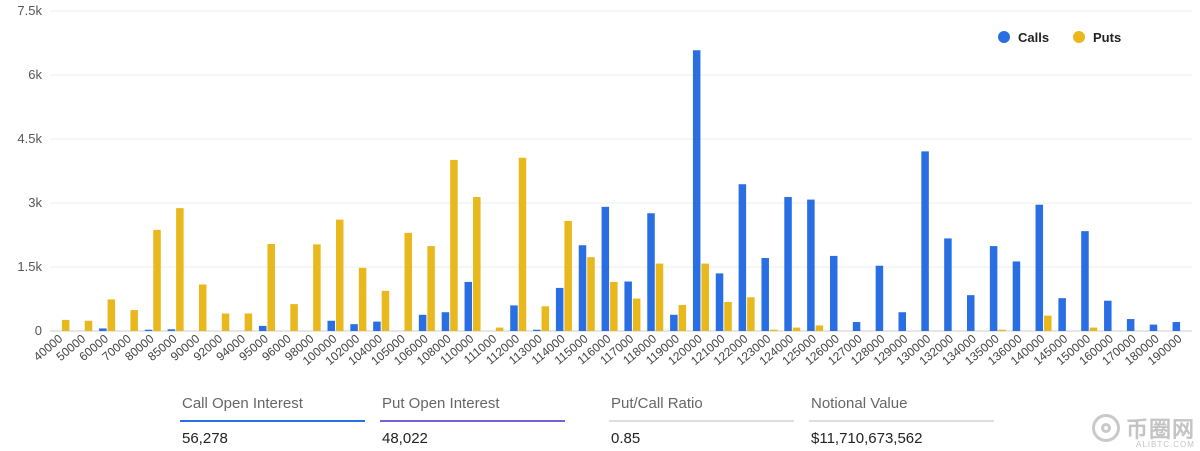 The width and height of the screenshot is (1200, 451). What do you see at coordinates (1004, 37) in the screenshot?
I see `legend-calls-marker` at bounding box center [1004, 37].